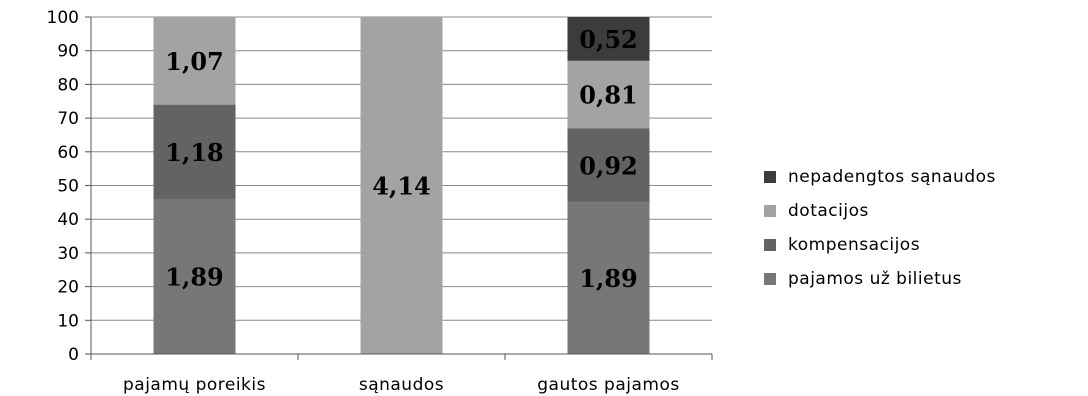 Image resolution: width=1088 pixels, height=396 pixels. I want to click on y-tick-label: 100, so click(63, 18).